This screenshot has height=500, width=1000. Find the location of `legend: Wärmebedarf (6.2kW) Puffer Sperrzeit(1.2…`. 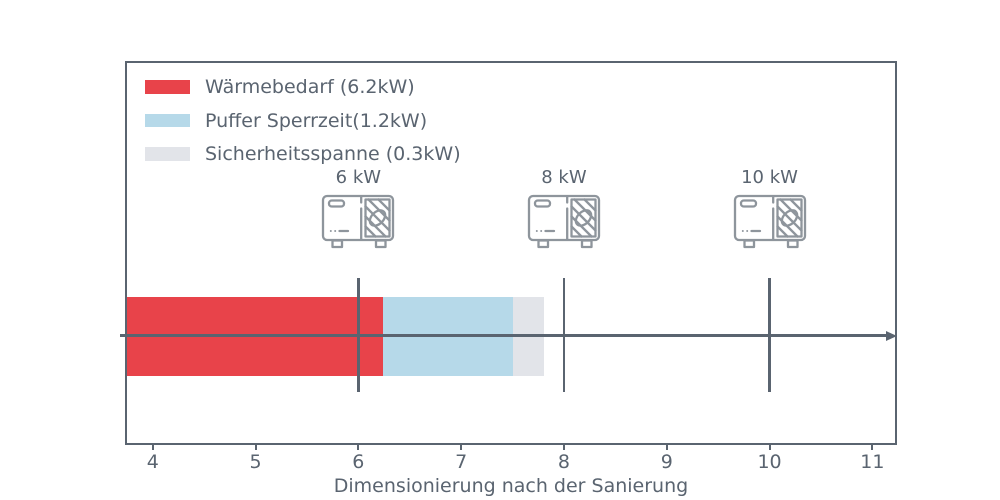

legend: Wärmebedarf (6.2kW) Puffer Sperrzeit(1.2… is located at coordinates (303, 127).